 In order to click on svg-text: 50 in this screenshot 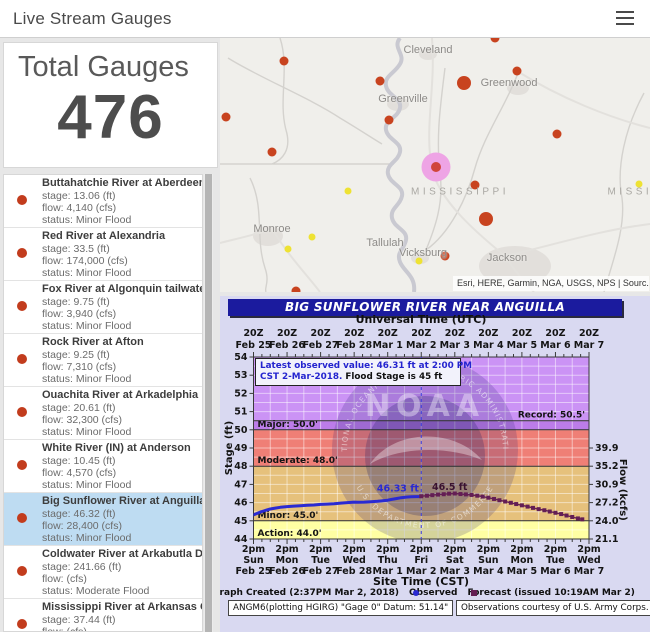, I will do `click(241, 430)`.